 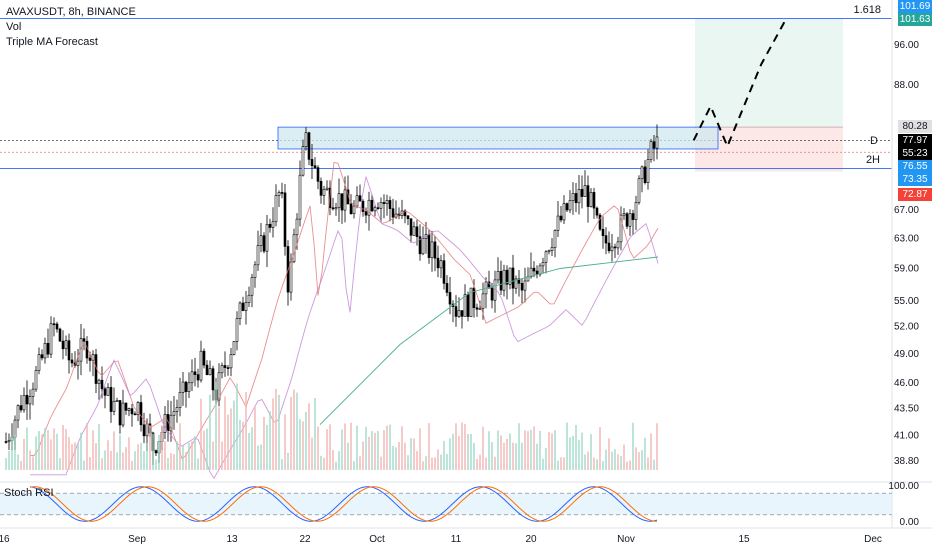 I want to click on stoch-band, so click(x=446, y=504).